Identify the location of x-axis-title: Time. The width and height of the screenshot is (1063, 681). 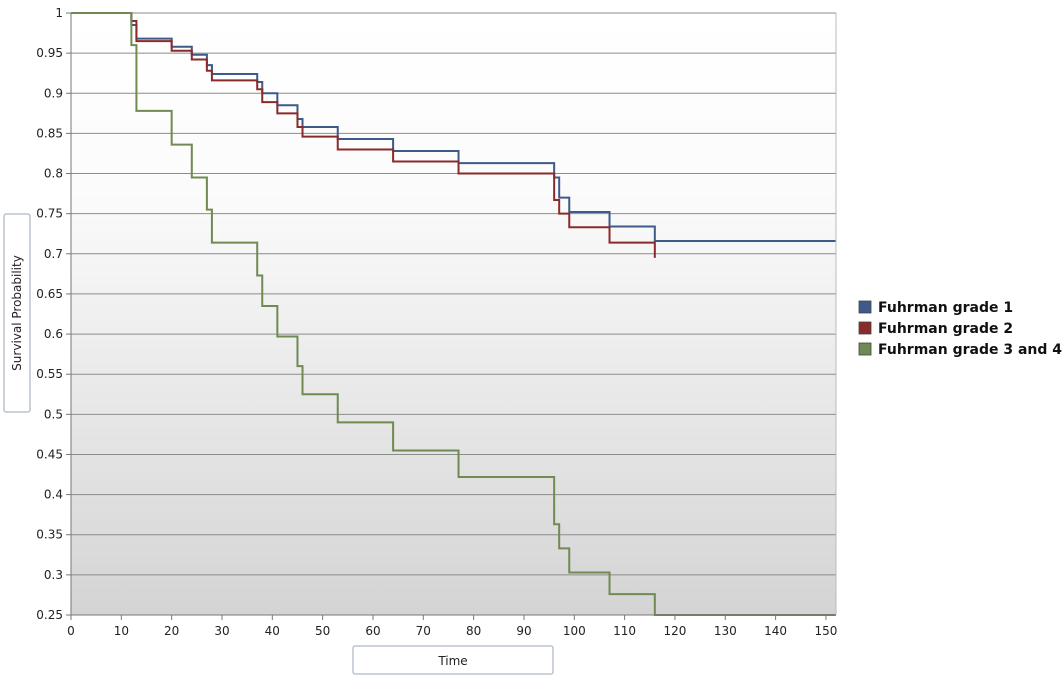
(452, 661).